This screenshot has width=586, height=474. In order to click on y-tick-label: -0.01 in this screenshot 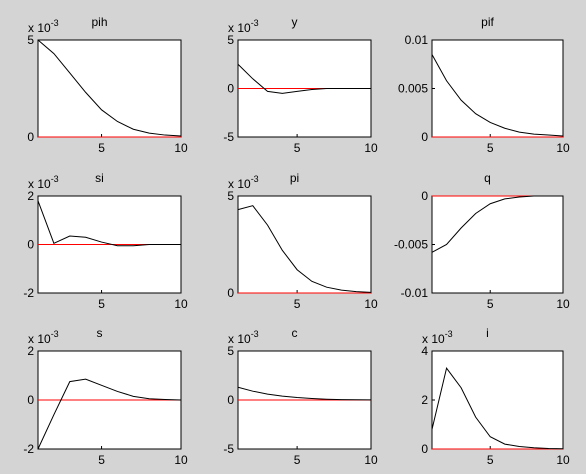, I will do `click(415, 293)`.